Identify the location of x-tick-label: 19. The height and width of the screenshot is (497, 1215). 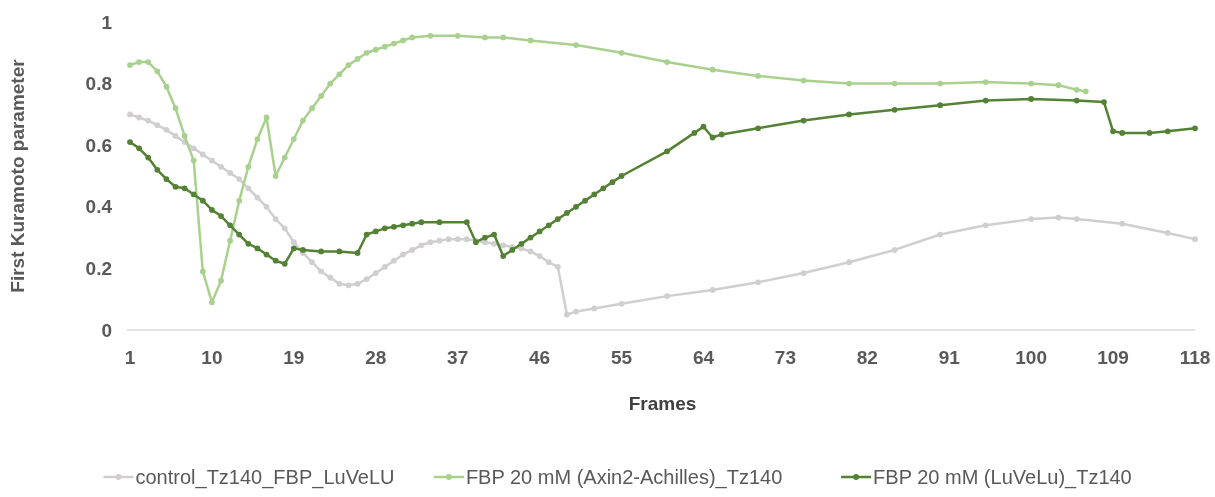
(294, 357).